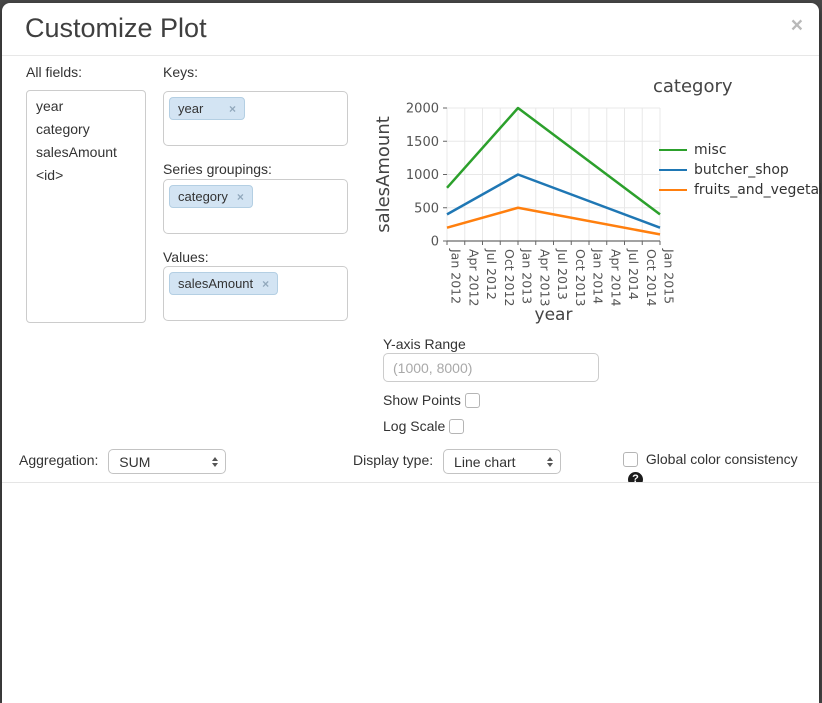 The image size is (822, 703). I want to click on svg-text: 1000, so click(422, 175).